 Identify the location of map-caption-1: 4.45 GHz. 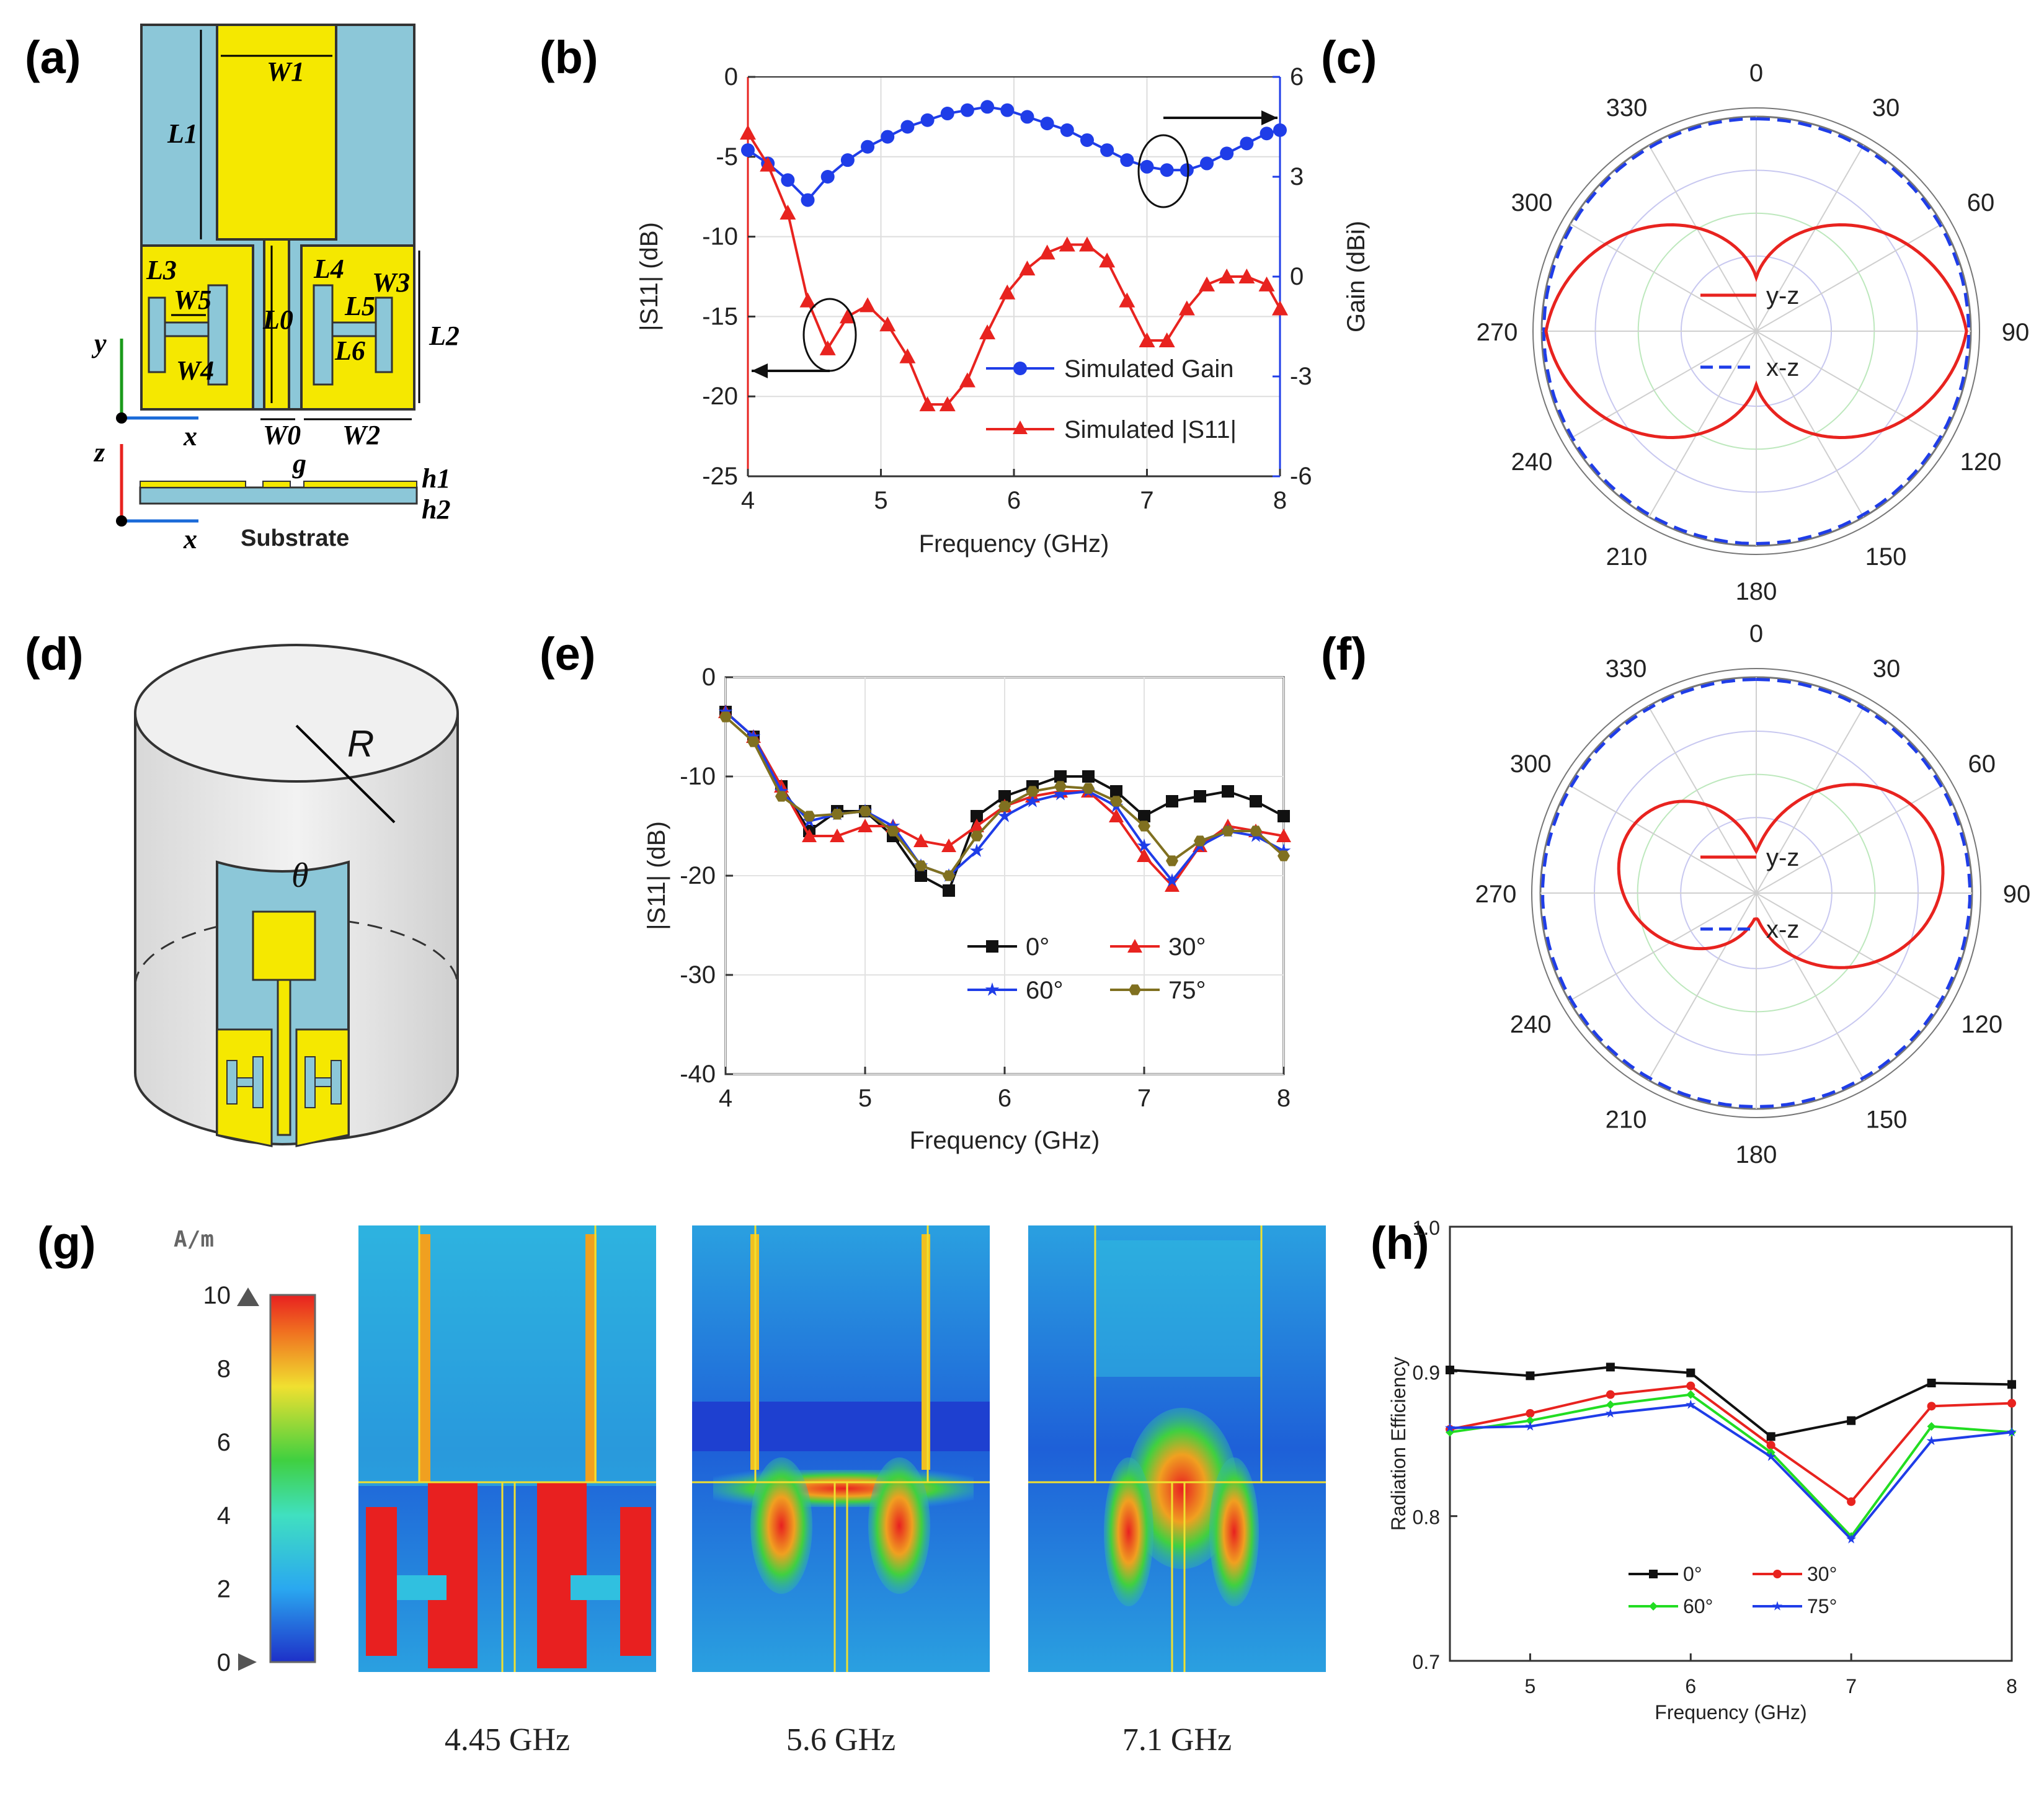
(507, 1740).